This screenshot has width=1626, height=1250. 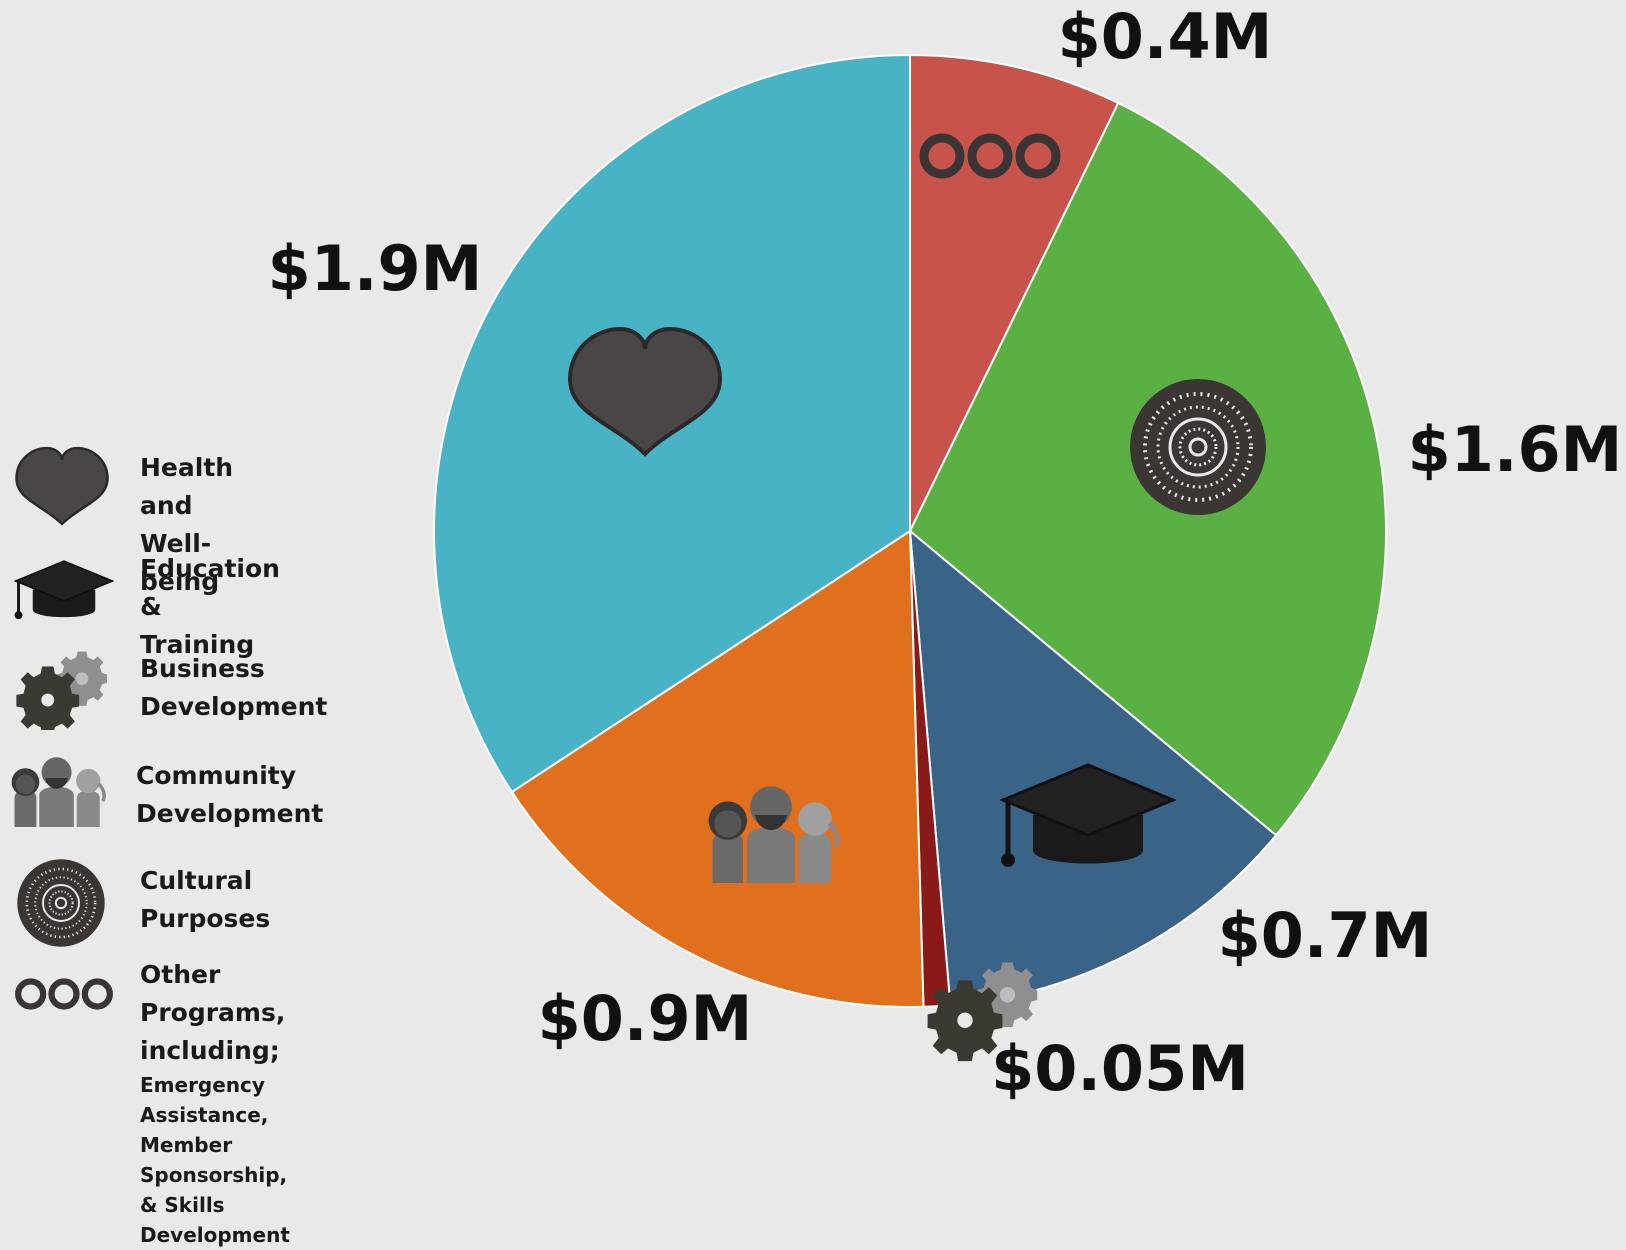 What do you see at coordinates (1120, 1068) in the screenshot?
I see `slice-value-label: $0.05M` at bounding box center [1120, 1068].